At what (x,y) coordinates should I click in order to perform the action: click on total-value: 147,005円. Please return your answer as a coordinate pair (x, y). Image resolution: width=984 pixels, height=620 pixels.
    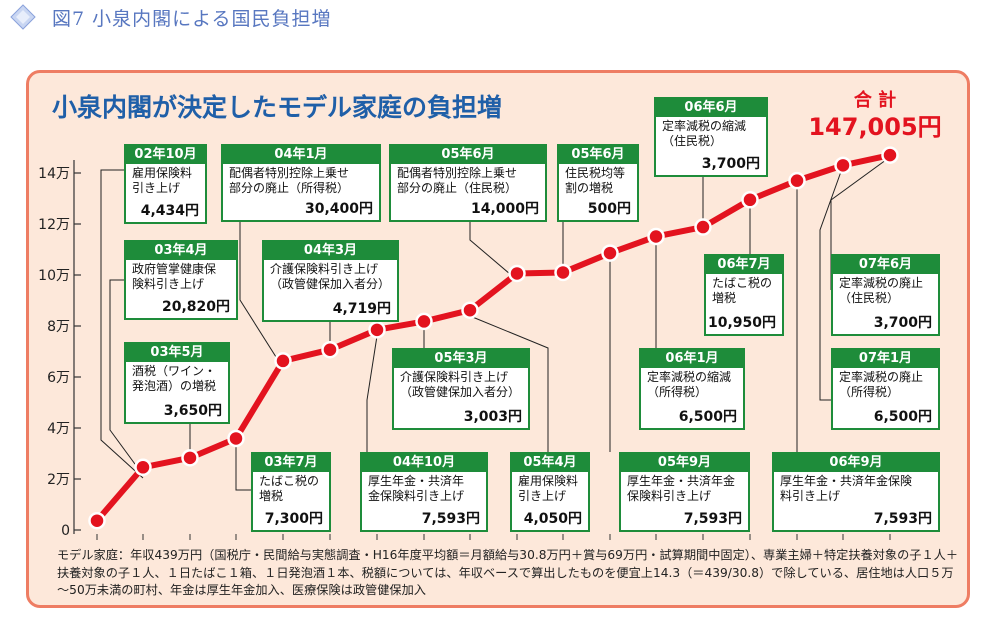
    Looking at the image, I should click on (875, 127).